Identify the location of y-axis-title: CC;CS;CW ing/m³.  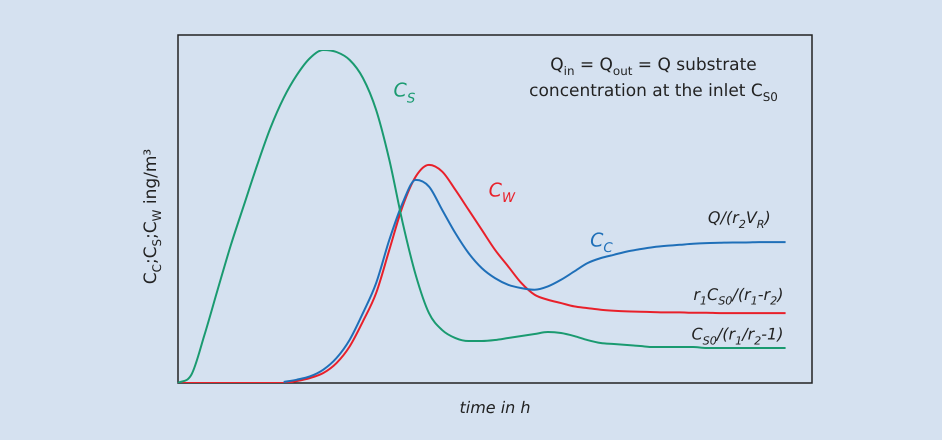
(152, 216).